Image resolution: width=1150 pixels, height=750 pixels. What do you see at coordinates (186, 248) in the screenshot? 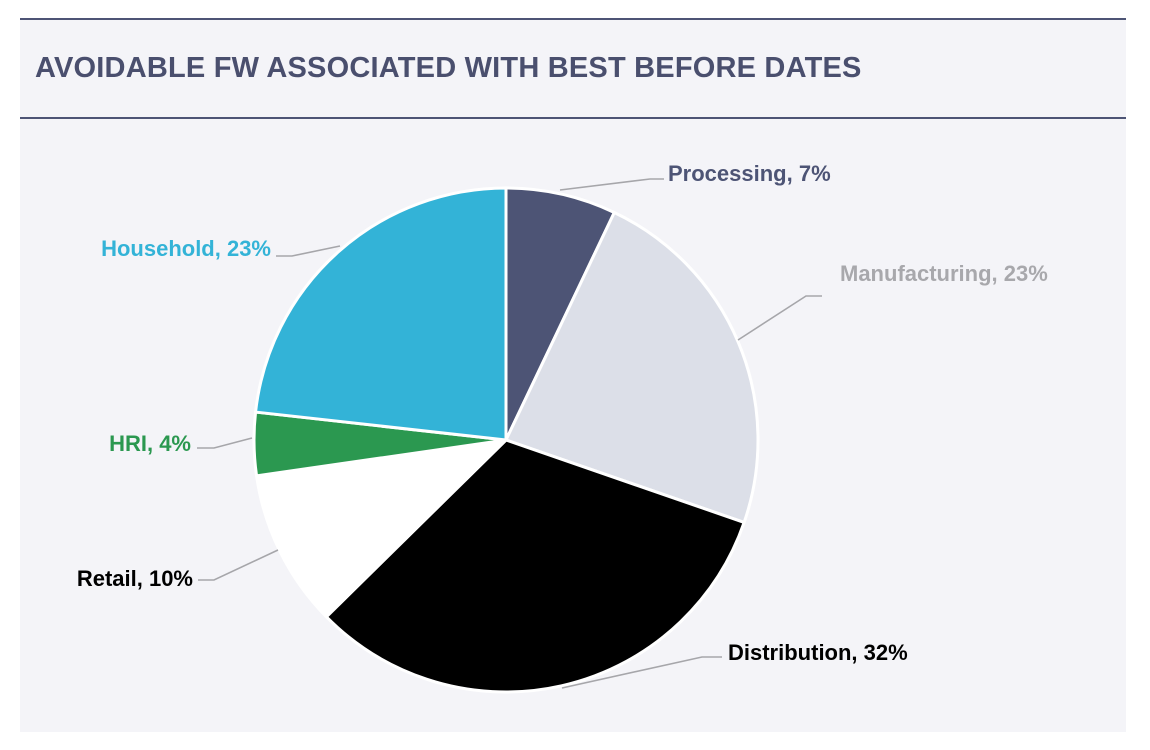
I see `slice-label-household: Household, 23%` at bounding box center [186, 248].